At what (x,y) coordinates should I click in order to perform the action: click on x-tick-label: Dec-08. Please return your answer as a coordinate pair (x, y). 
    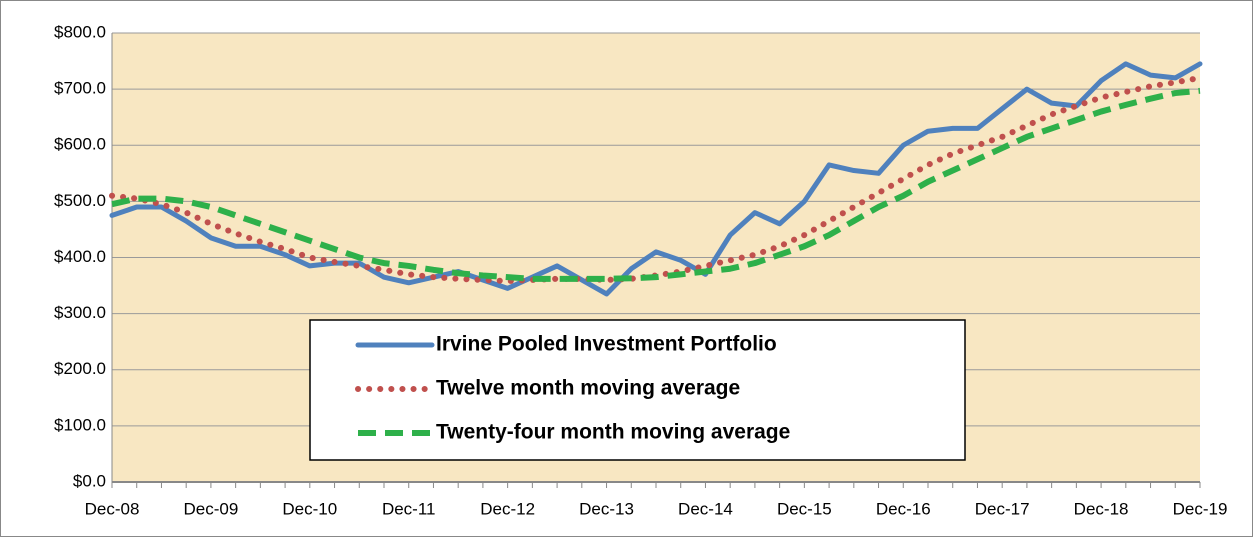
    Looking at the image, I should click on (112, 508).